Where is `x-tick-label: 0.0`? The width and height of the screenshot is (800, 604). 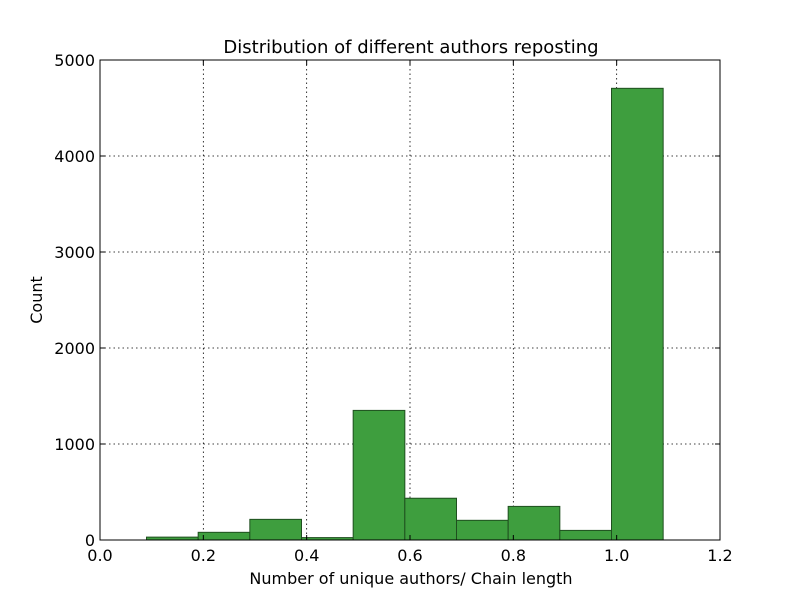
x-tick-label: 0.0 is located at coordinates (99, 555).